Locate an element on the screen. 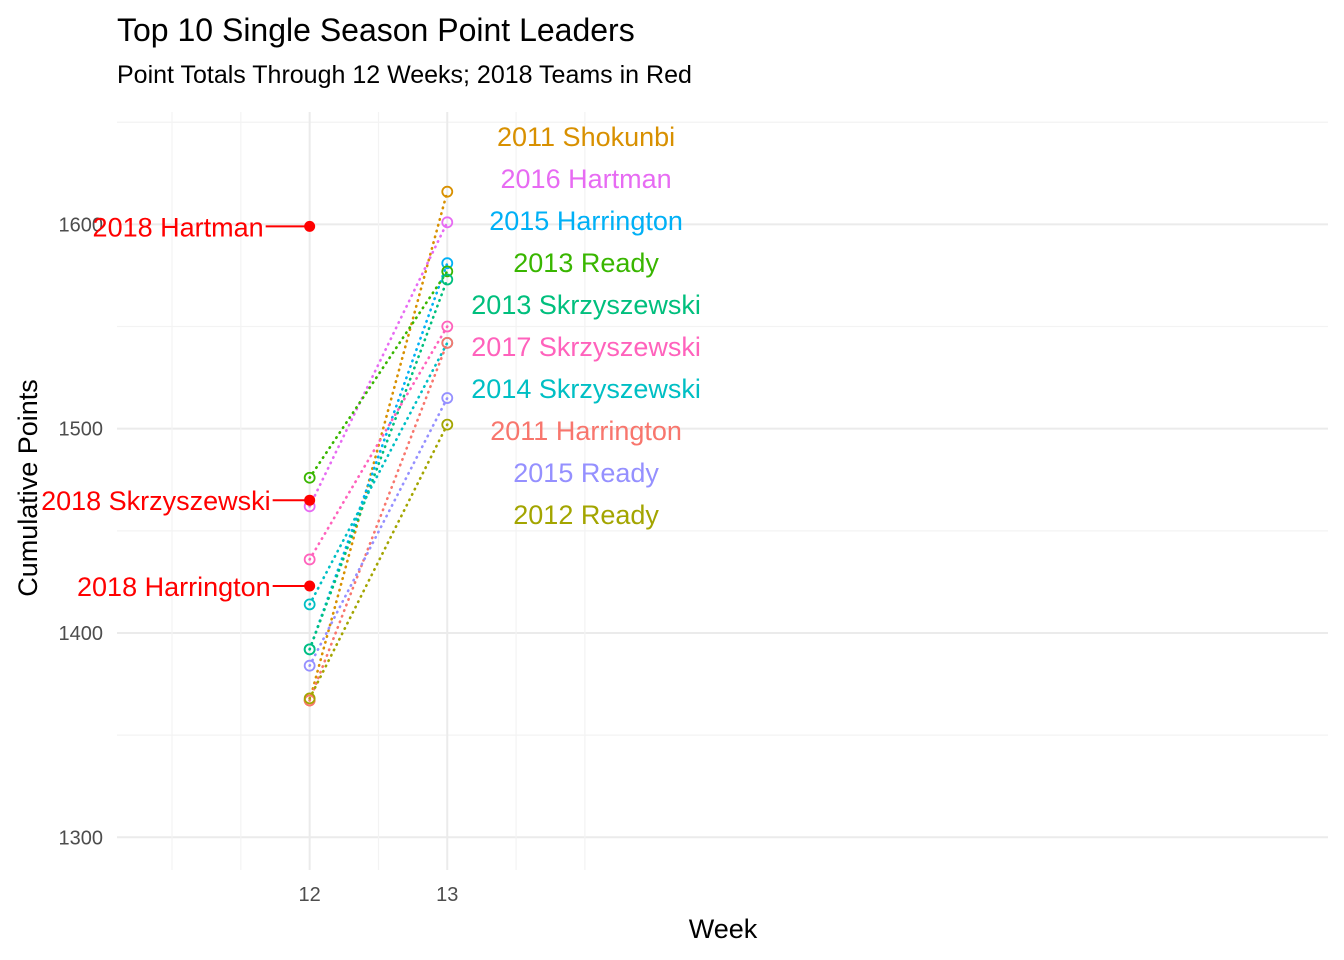 This screenshot has height=960, width=1344. y-tick-label: 1400 is located at coordinates (81, 634).